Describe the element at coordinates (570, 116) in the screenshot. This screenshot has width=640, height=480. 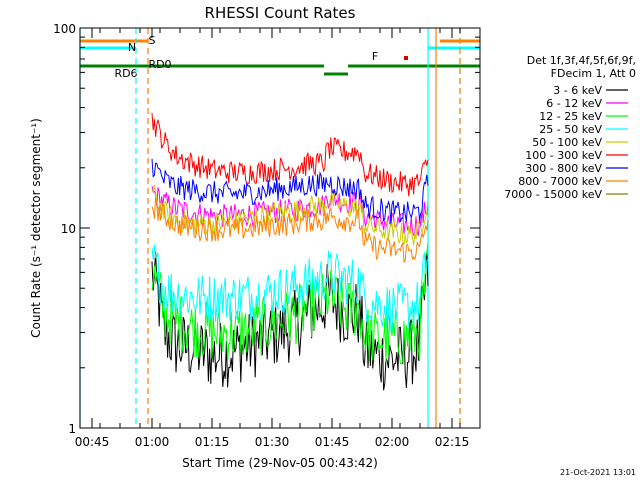
I see `legend-entry-label: 12 - 25 keV` at that location.